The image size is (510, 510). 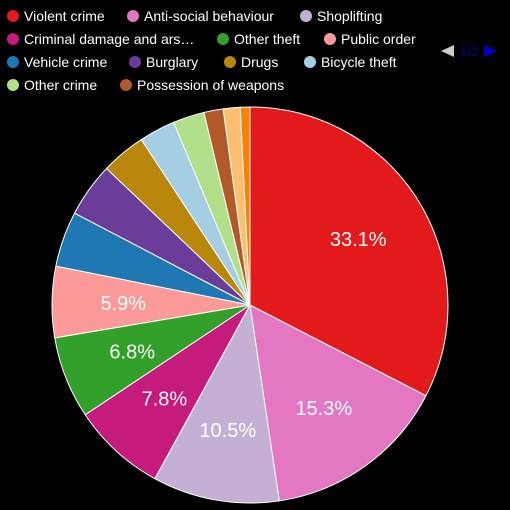 What do you see at coordinates (227, 431) in the screenshot?
I see `pie-label-shoplifting: 10.5%` at bounding box center [227, 431].